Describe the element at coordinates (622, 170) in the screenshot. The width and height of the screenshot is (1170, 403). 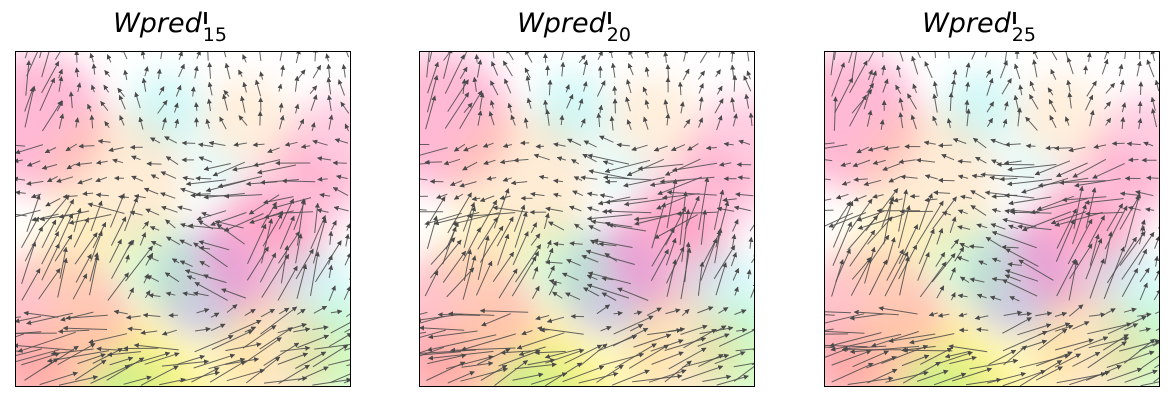
I see `color-blob` at that location.